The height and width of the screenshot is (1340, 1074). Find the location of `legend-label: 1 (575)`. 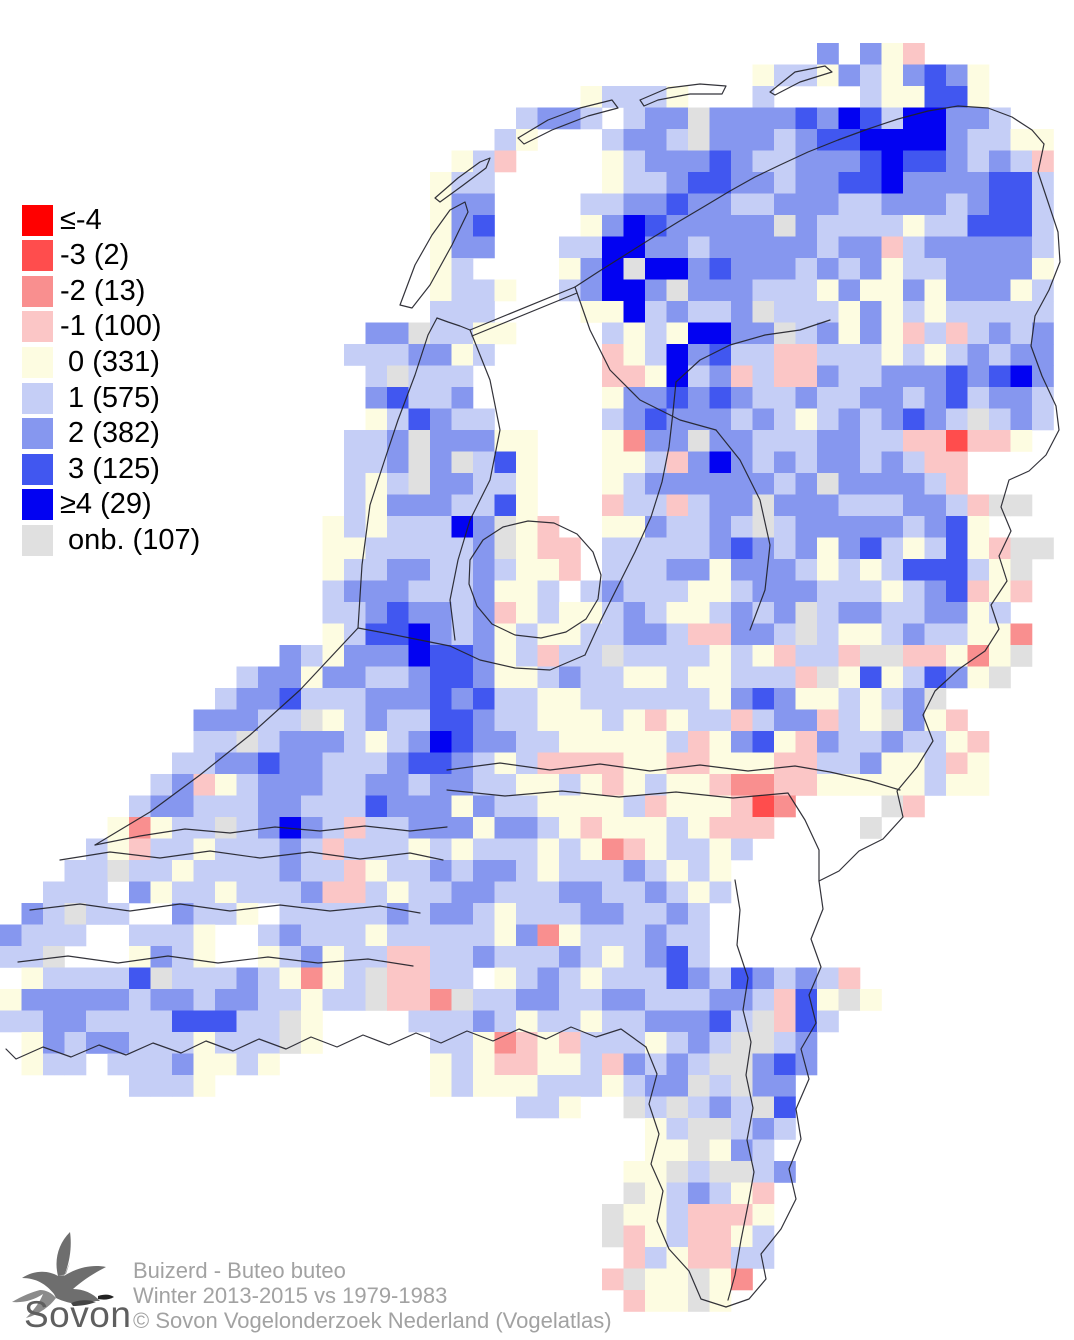

legend-label: 1 (575) is located at coordinates (110, 397).